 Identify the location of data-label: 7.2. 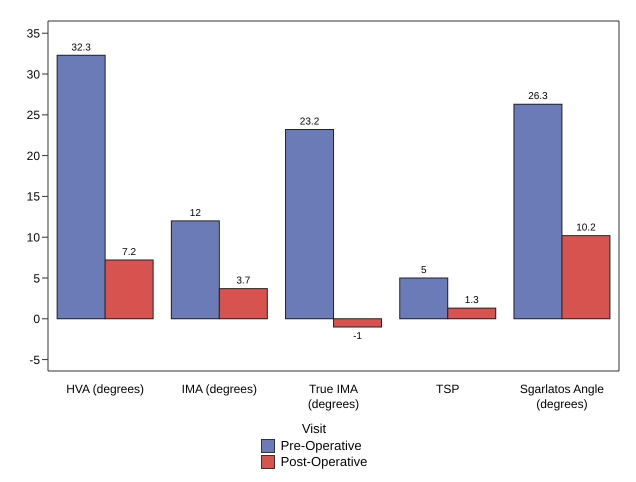
(129, 252).